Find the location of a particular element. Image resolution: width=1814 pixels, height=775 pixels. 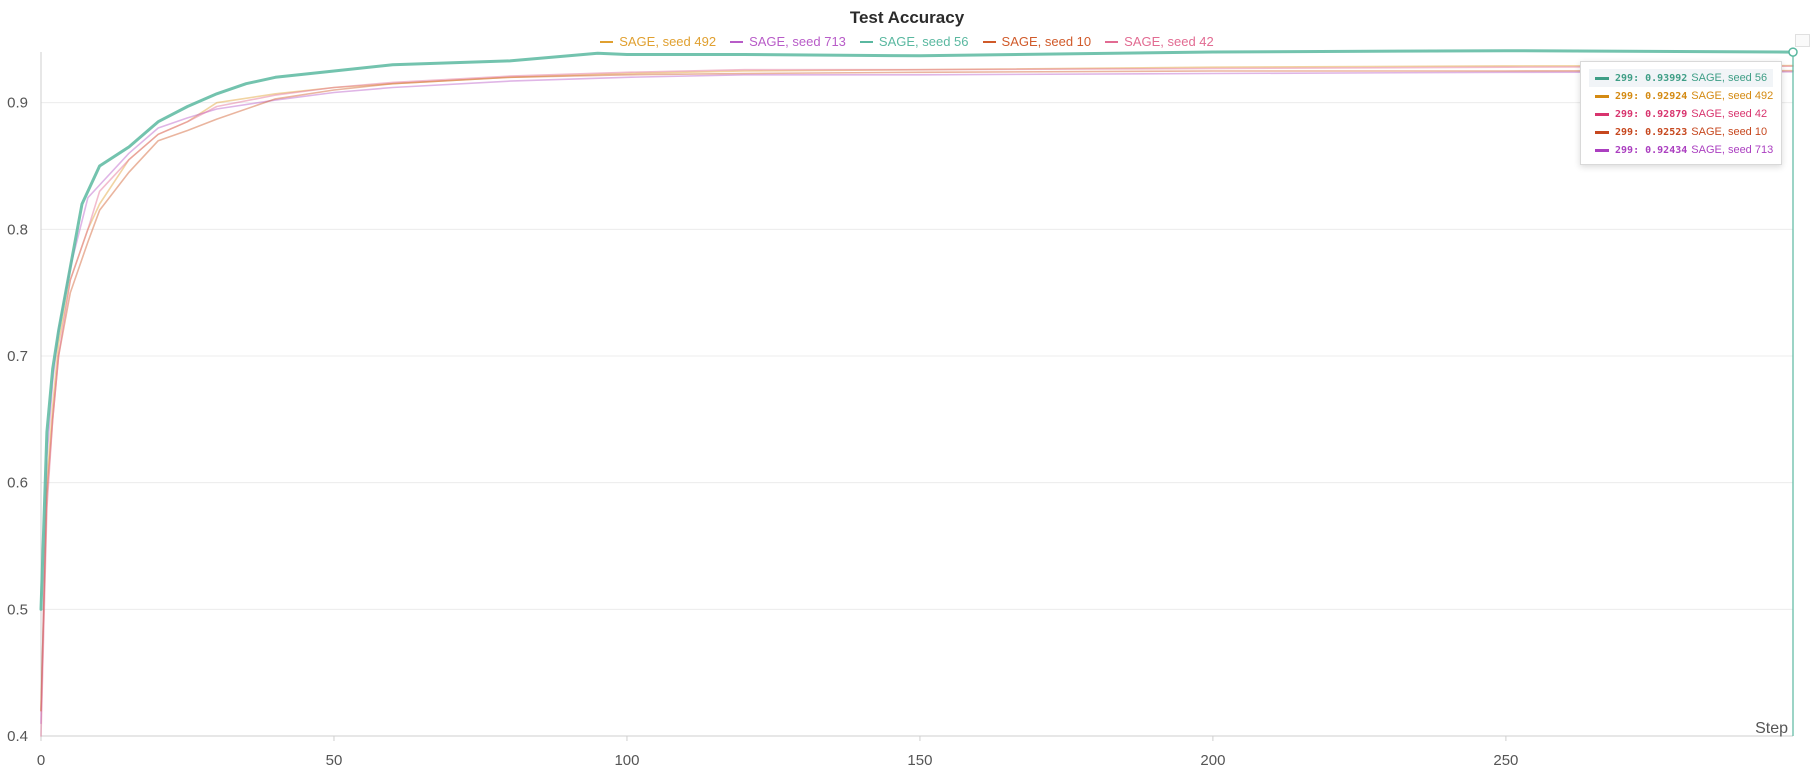

x-tick-label: 150 is located at coordinates (919, 760).